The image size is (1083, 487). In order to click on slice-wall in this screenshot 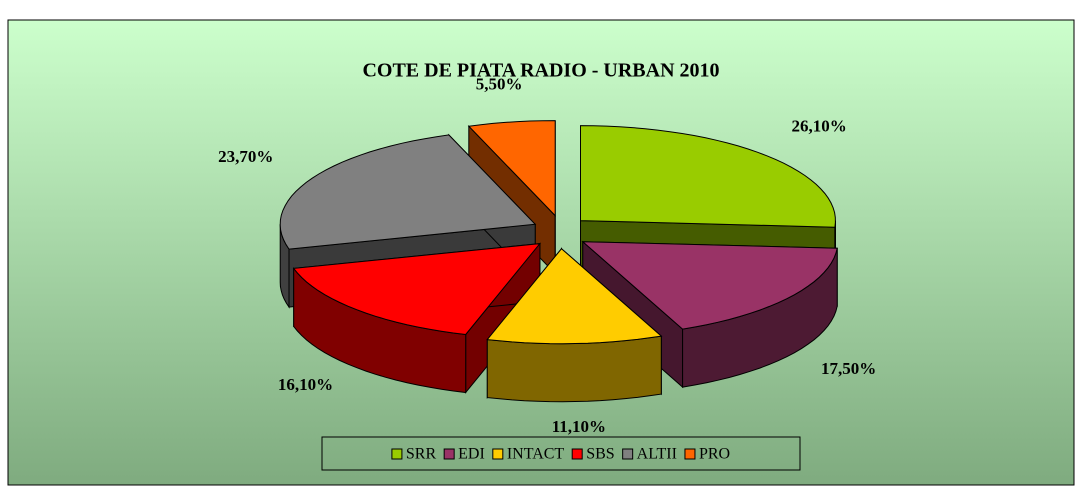, I will do `click(574, 369)`.